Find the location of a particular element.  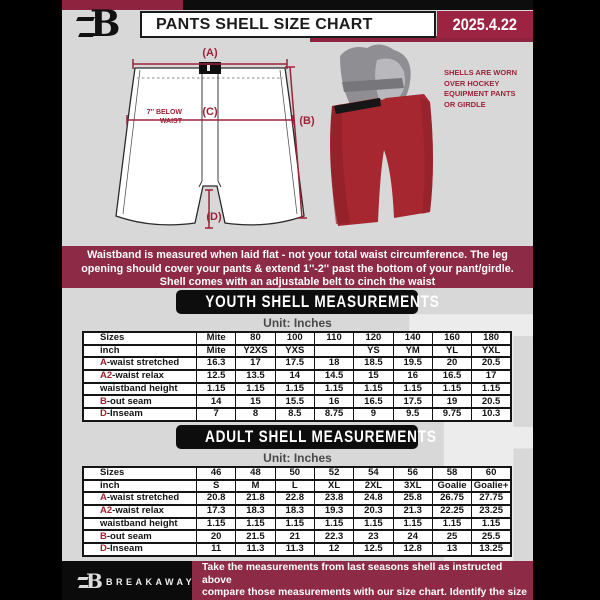

table-cell: 80 is located at coordinates (255, 338).